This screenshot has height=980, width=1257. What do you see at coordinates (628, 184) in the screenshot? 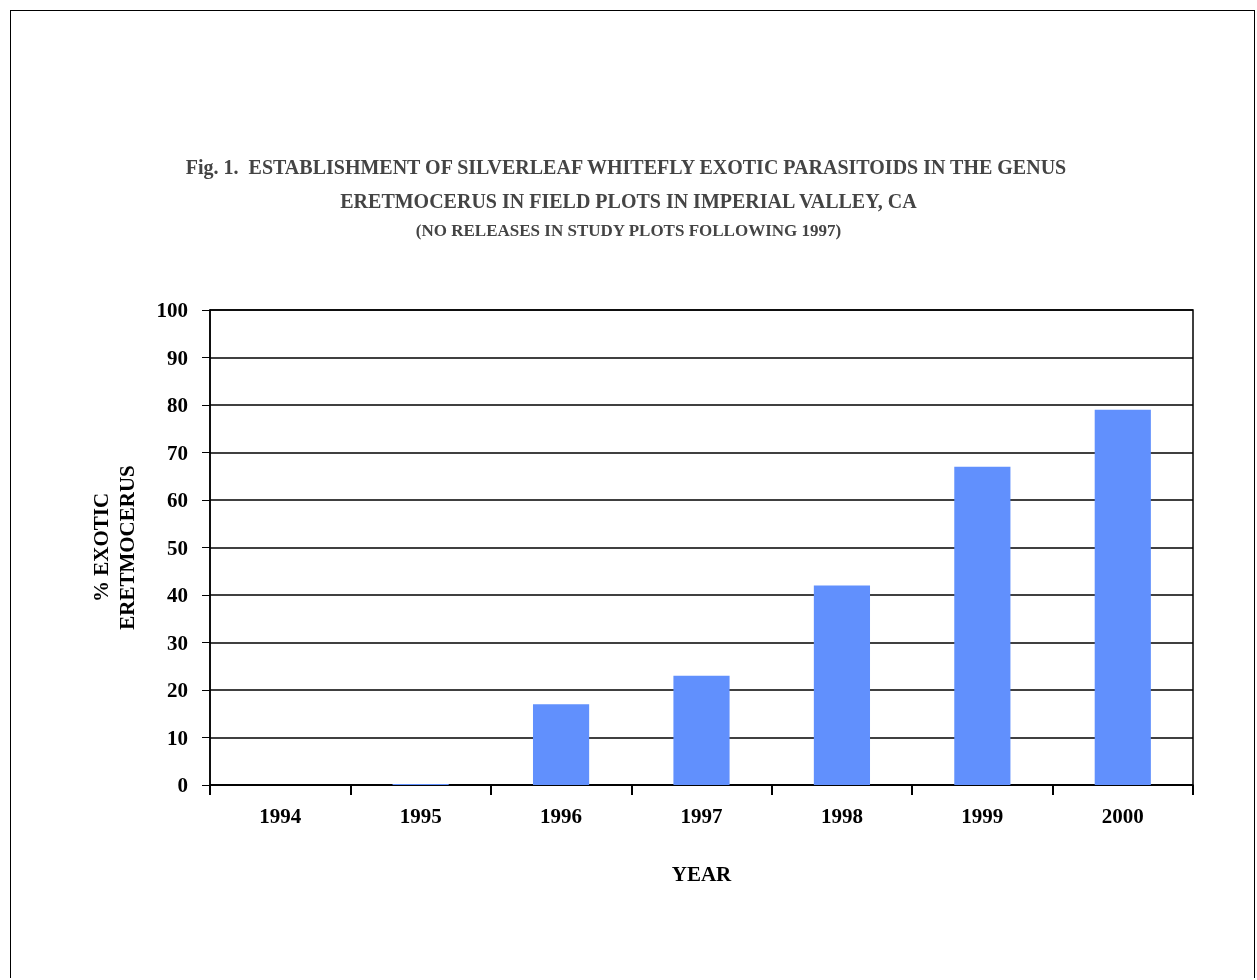
I see `chart-title: Fig. 1. ESTABLISHMENT OF SILVERLEAF WHITEFLY EXOTIC PARASITOIDS IN THE GENUS ERETMOCERUS IN FIELD PLOTS IN IMPERIAL VALLEY, CA` at bounding box center [628, 184].